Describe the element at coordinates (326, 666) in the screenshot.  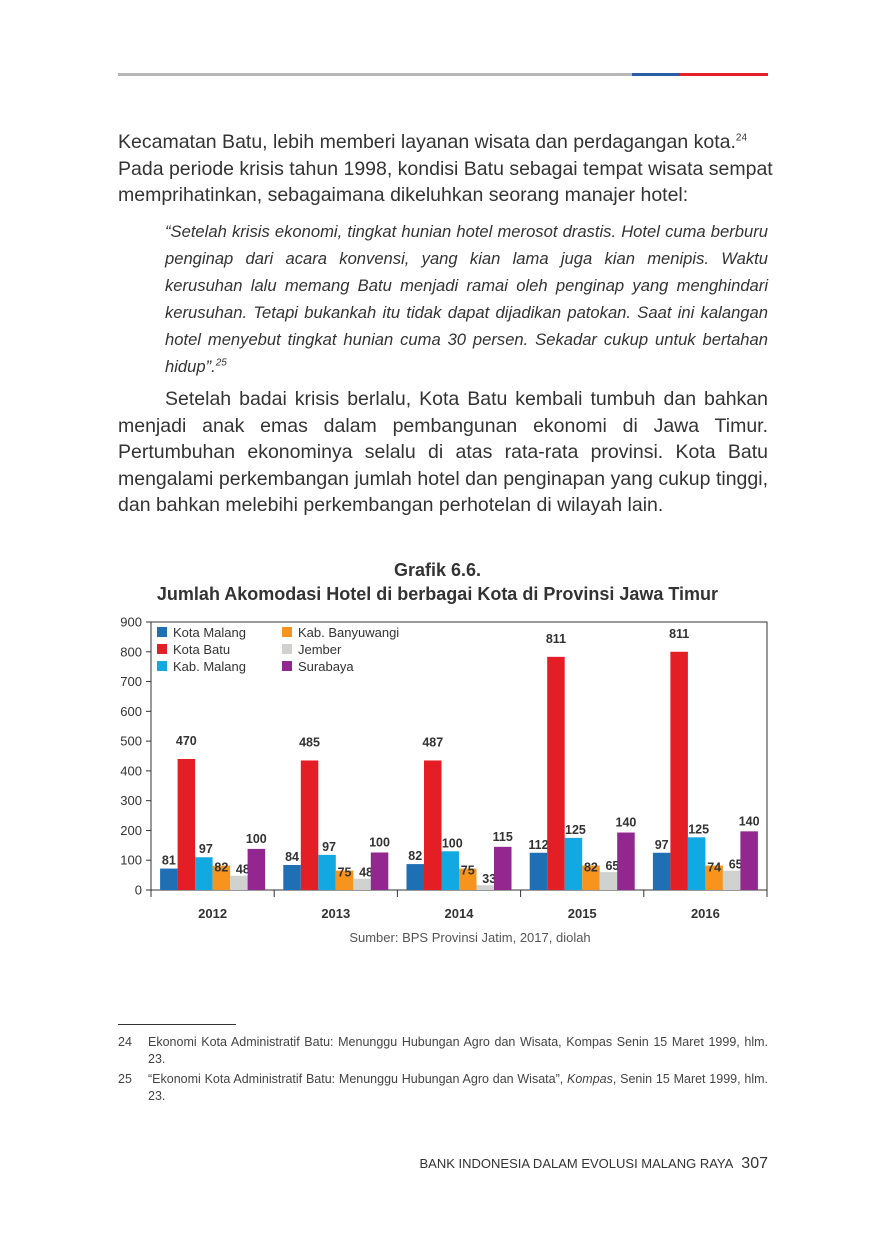
I see `legend-label: Surabaya` at that location.